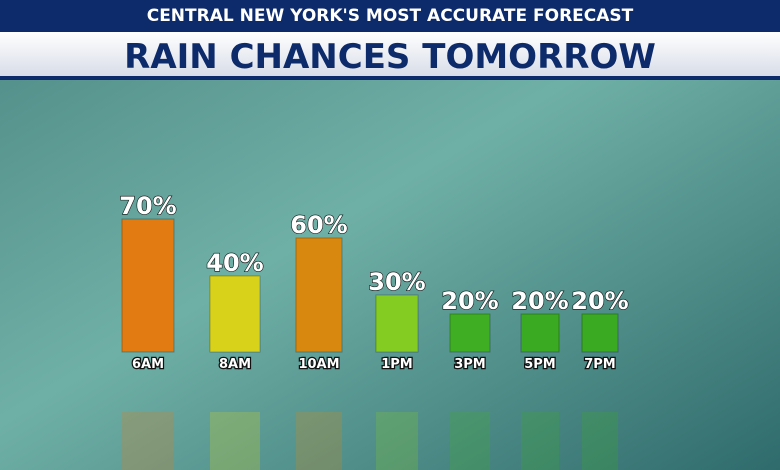 The width and height of the screenshot is (780, 470). What do you see at coordinates (235, 364) in the screenshot?
I see `x-tick-label: 8AM` at bounding box center [235, 364].